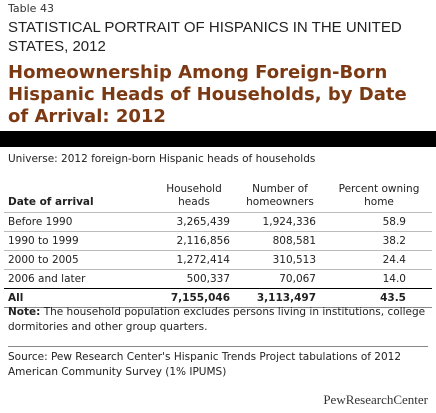  Describe the element at coordinates (31, 8) in the screenshot. I see `table-label: Table 43` at that location.